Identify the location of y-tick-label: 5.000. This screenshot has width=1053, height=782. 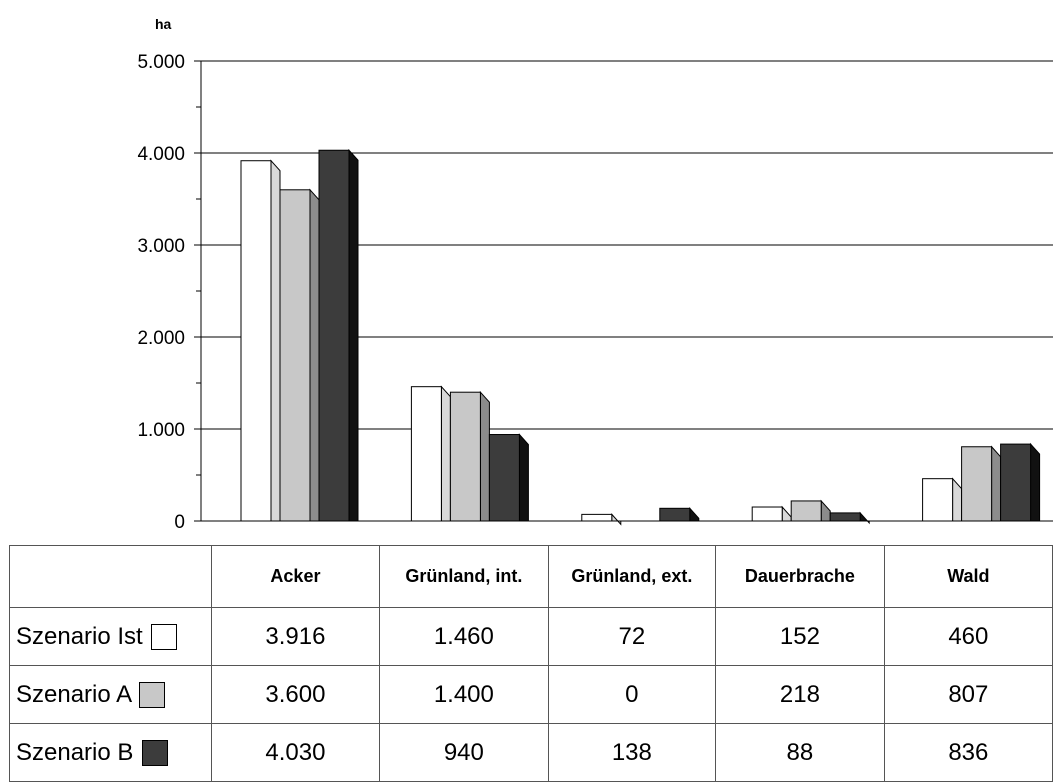
(161, 62).